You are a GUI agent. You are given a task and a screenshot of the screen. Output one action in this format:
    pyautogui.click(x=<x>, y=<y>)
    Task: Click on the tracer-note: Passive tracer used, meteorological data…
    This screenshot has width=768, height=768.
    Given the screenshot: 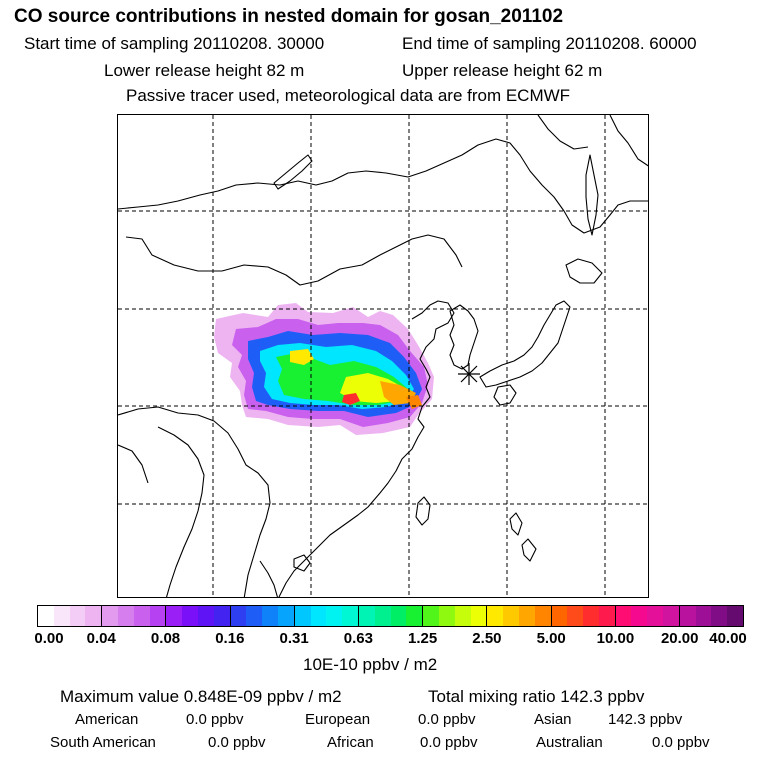 What is the action you would take?
    pyautogui.click(x=348, y=95)
    